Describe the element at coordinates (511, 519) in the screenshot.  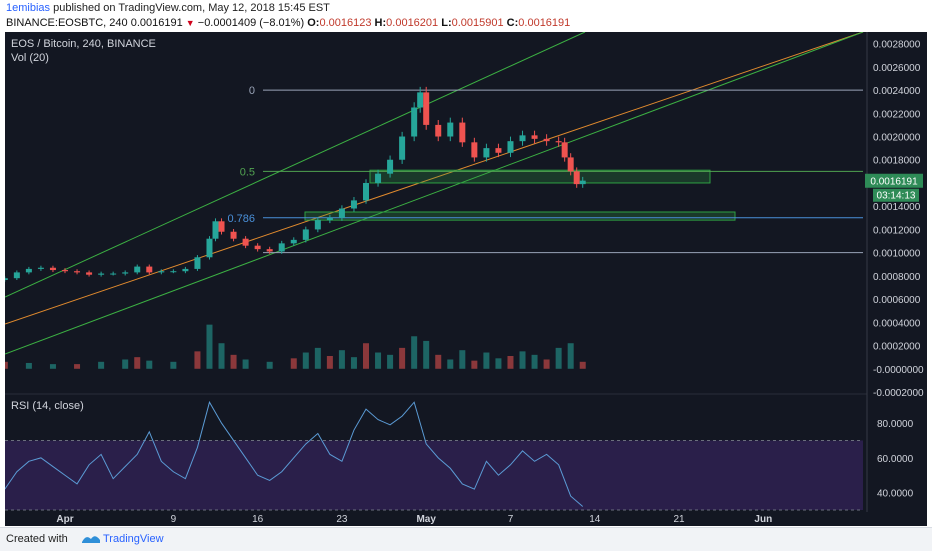
I see `x-tick-label: 7` at that location.